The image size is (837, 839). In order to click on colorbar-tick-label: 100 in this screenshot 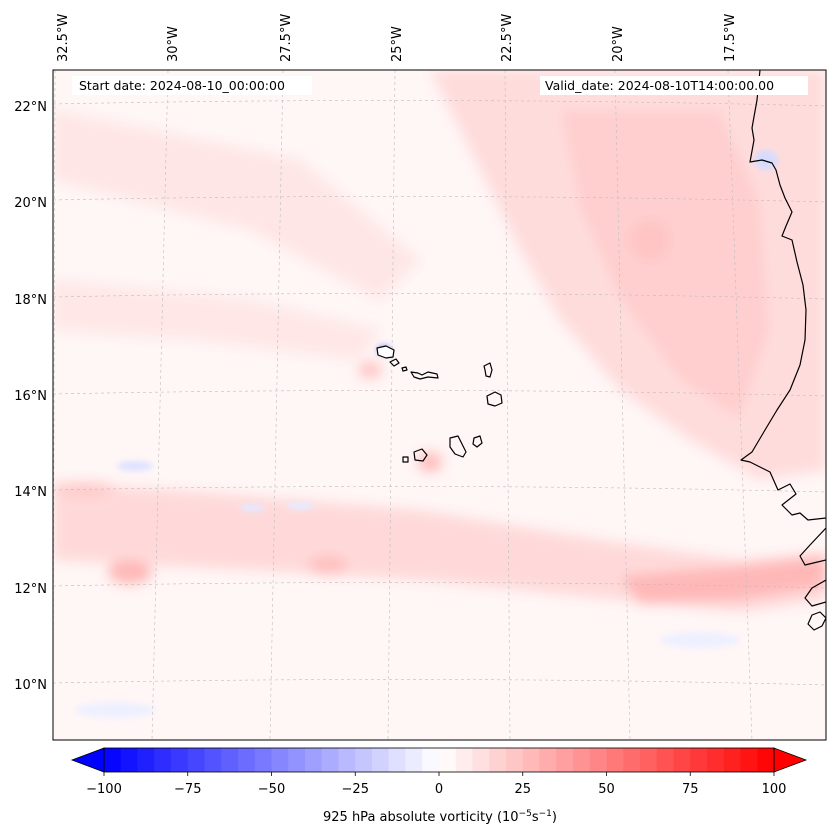, I will do `click(774, 789)`.